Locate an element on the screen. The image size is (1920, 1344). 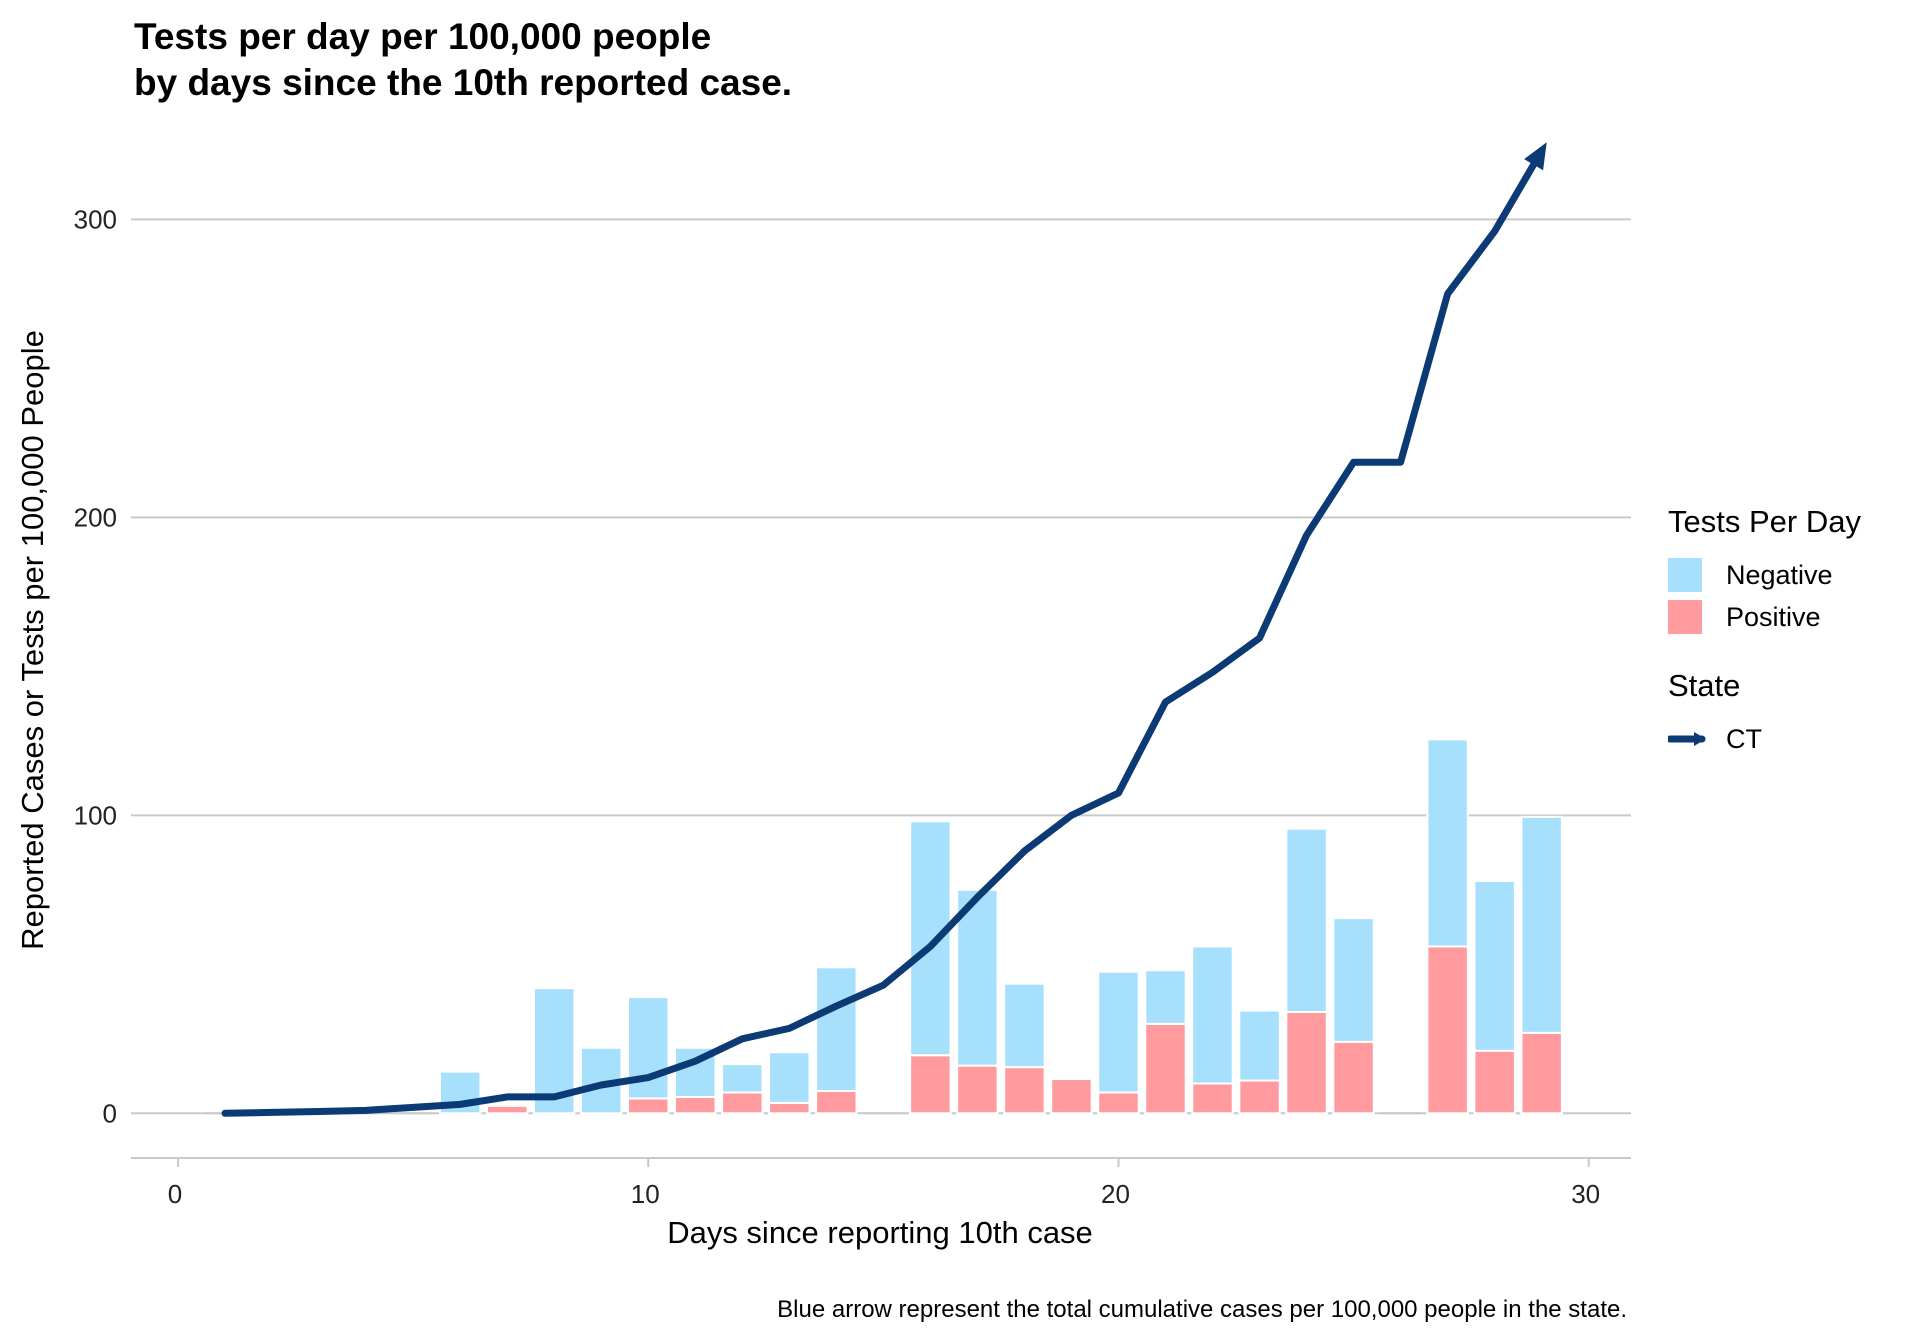
legend-item-positive: Positive is located at coordinates (1764, 617).